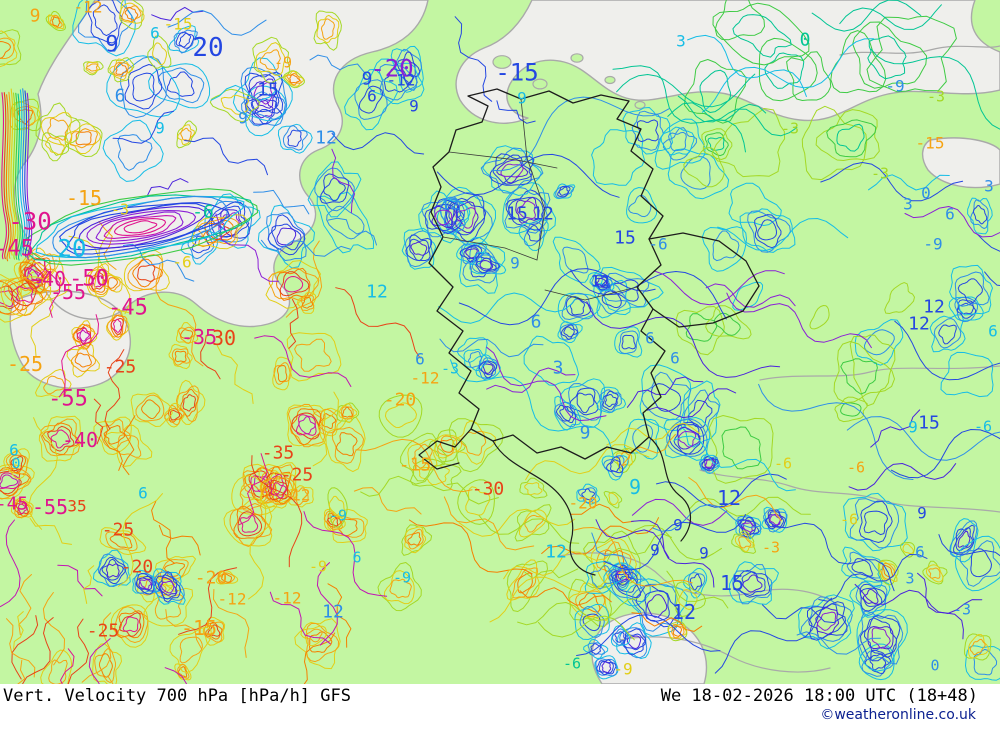 This screenshot has height=733, width=1000. I want to click on svg-text: 20, so click(72, 248).